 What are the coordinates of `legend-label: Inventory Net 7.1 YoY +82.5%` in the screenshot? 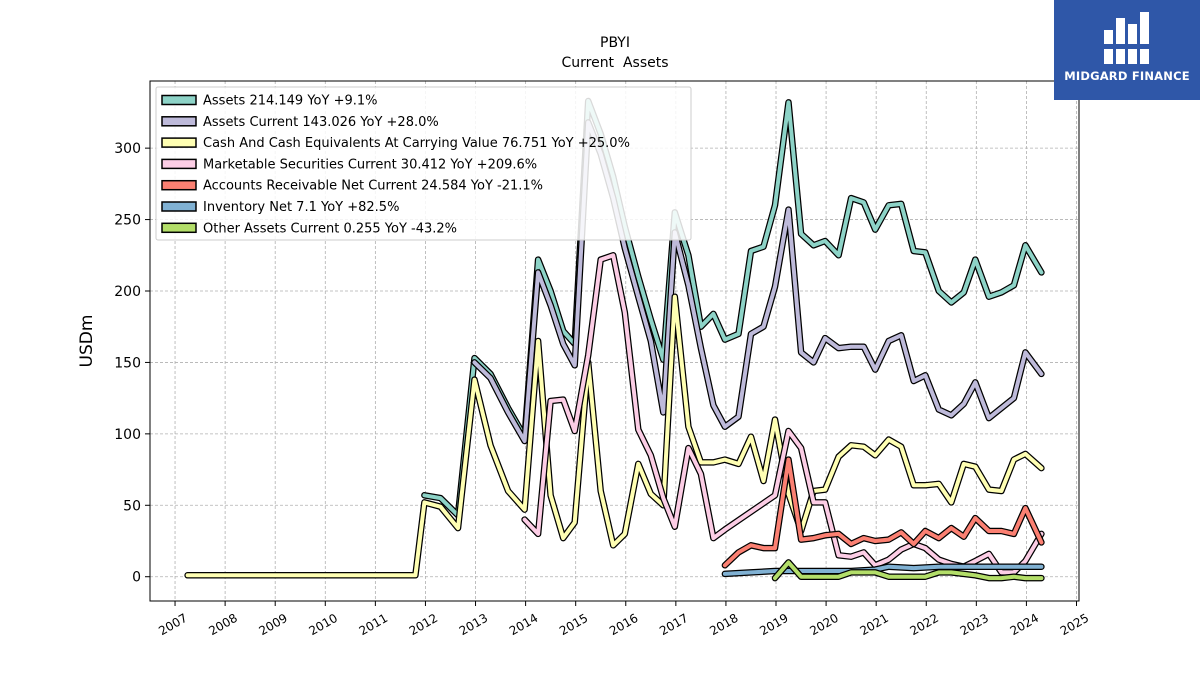 It's located at (301, 207).